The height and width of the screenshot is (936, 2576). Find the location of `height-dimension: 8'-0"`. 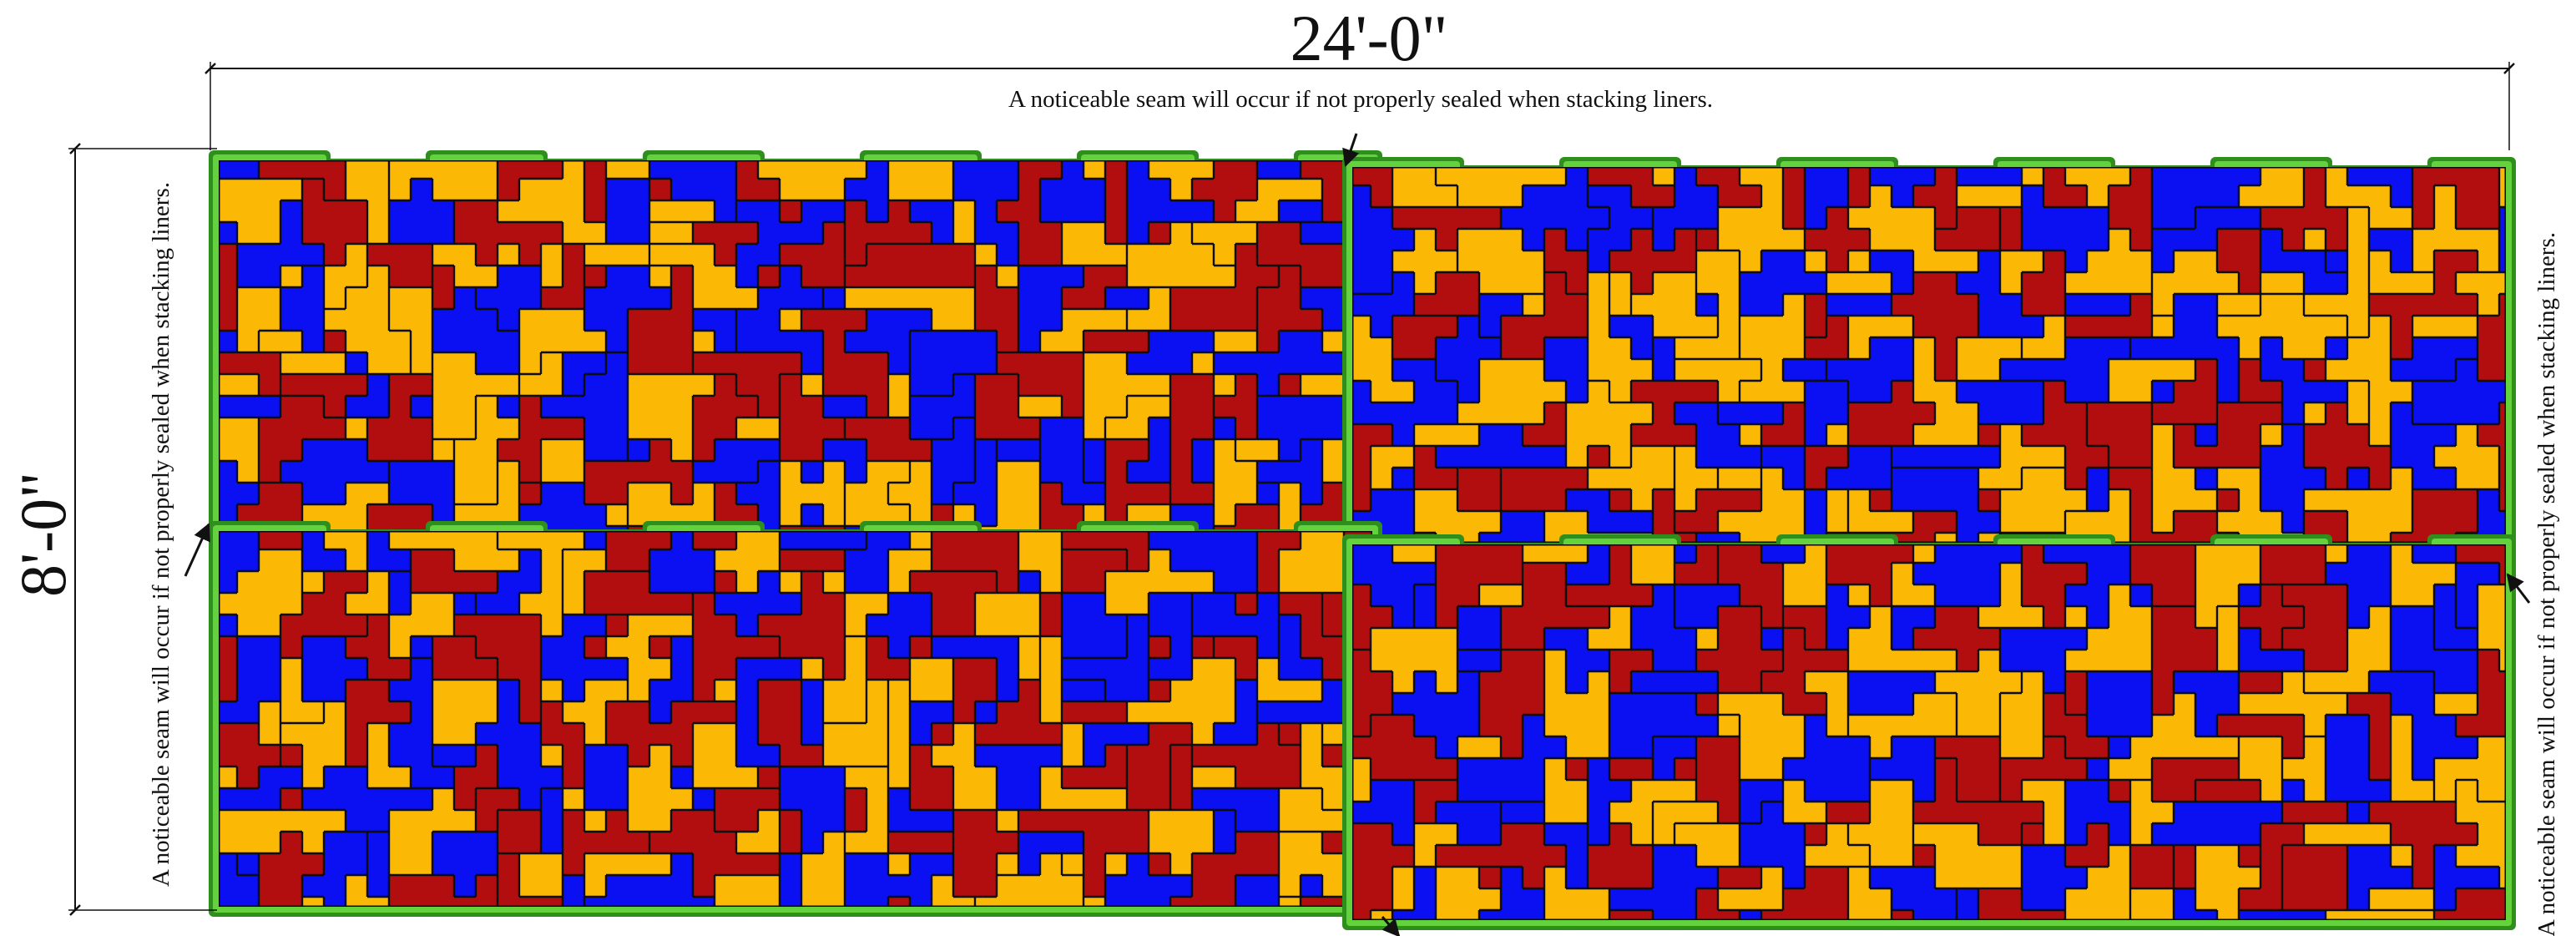

height-dimension: 8'-0" is located at coordinates (112, 529).